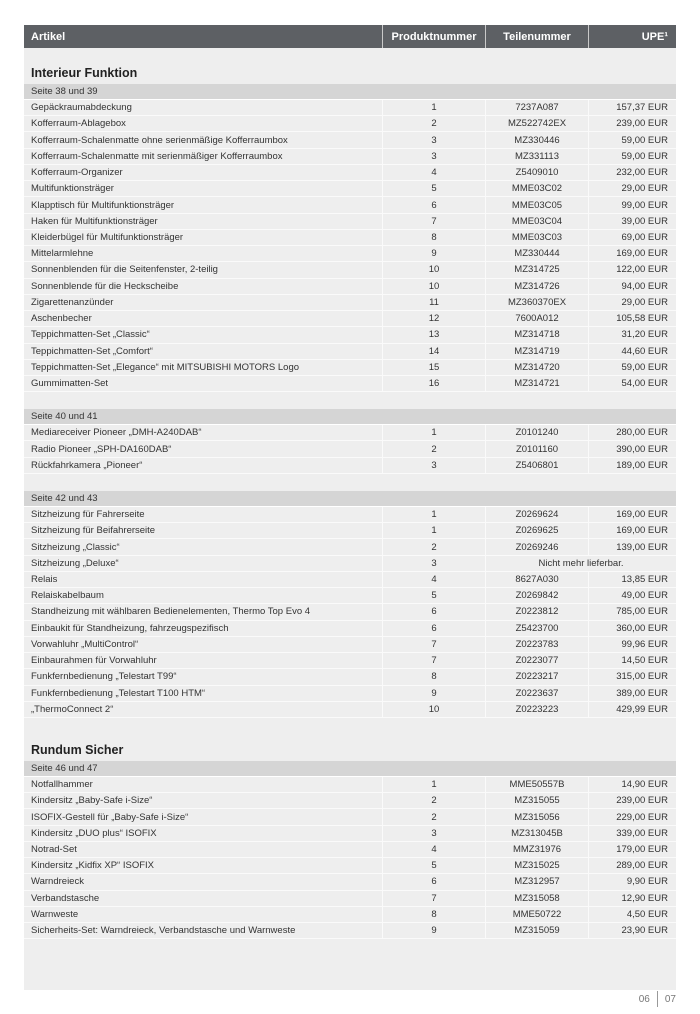 Image resolution: width=700 pixels, height=1014 pixels. Describe the element at coordinates (110, 817) in the screenshot. I see `cell-artikel: ISOFIX-Gestell für „Baby-Safe i-Size“` at that location.